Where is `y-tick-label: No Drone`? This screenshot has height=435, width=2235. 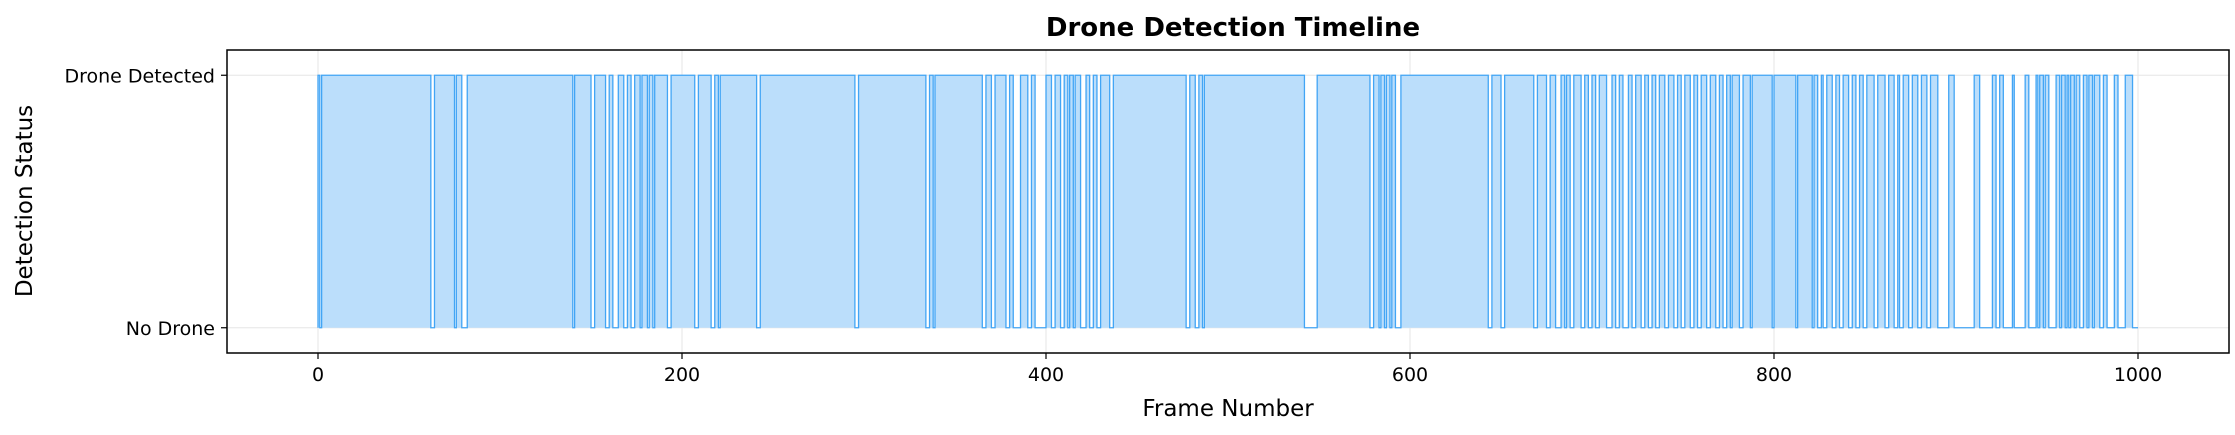
y-tick-label: No Drone is located at coordinates (170, 329).